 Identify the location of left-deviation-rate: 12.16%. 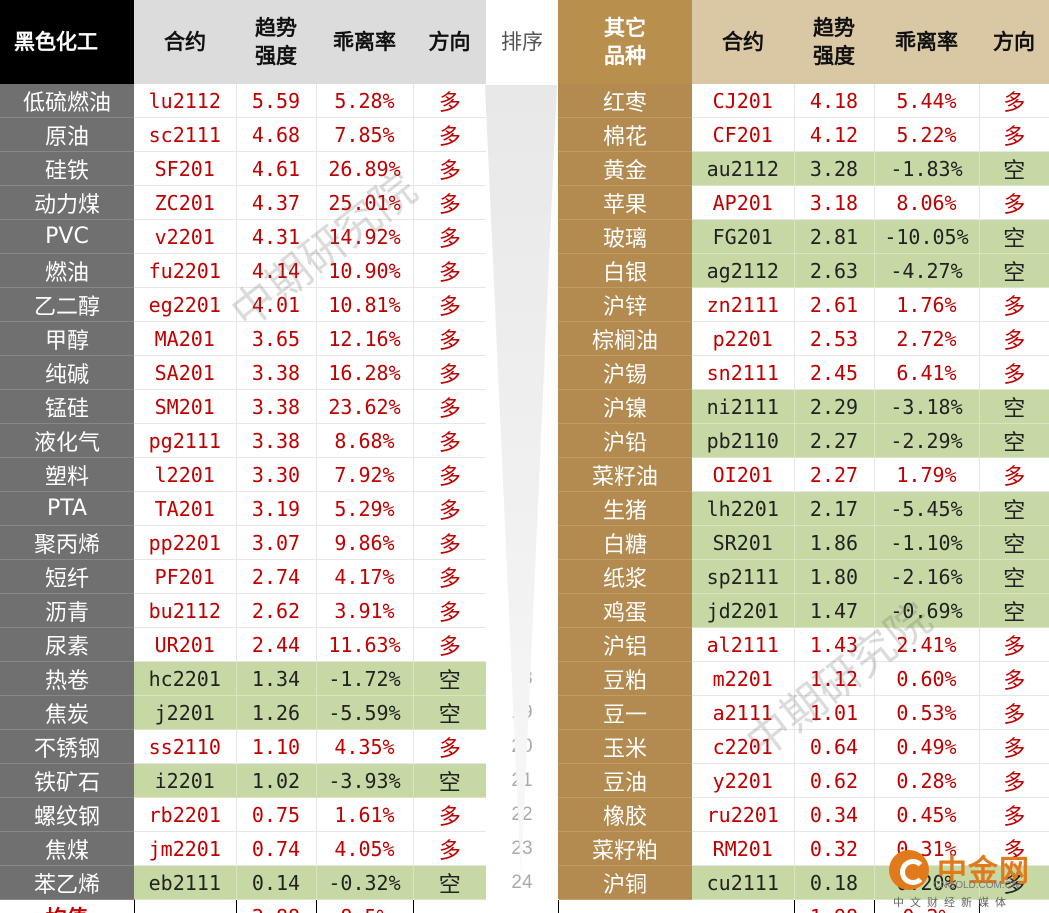
(365, 338).